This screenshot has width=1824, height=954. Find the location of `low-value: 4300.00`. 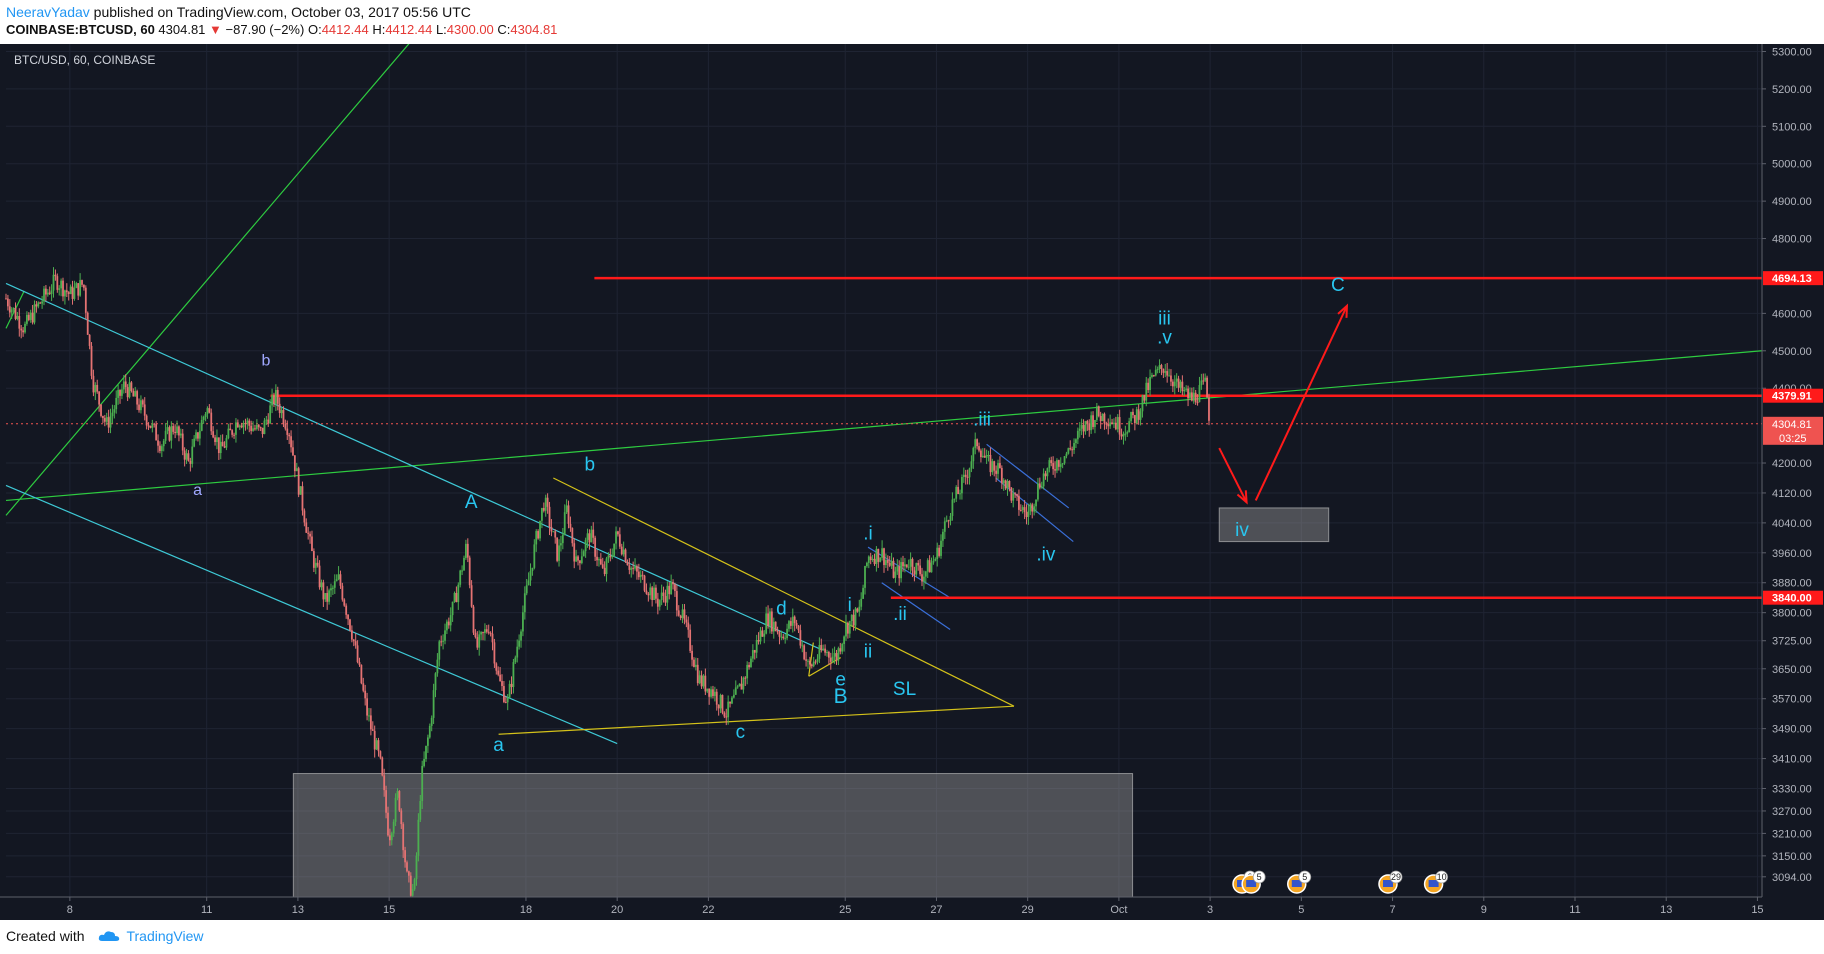

low-value: 4300.00 is located at coordinates (470, 29).